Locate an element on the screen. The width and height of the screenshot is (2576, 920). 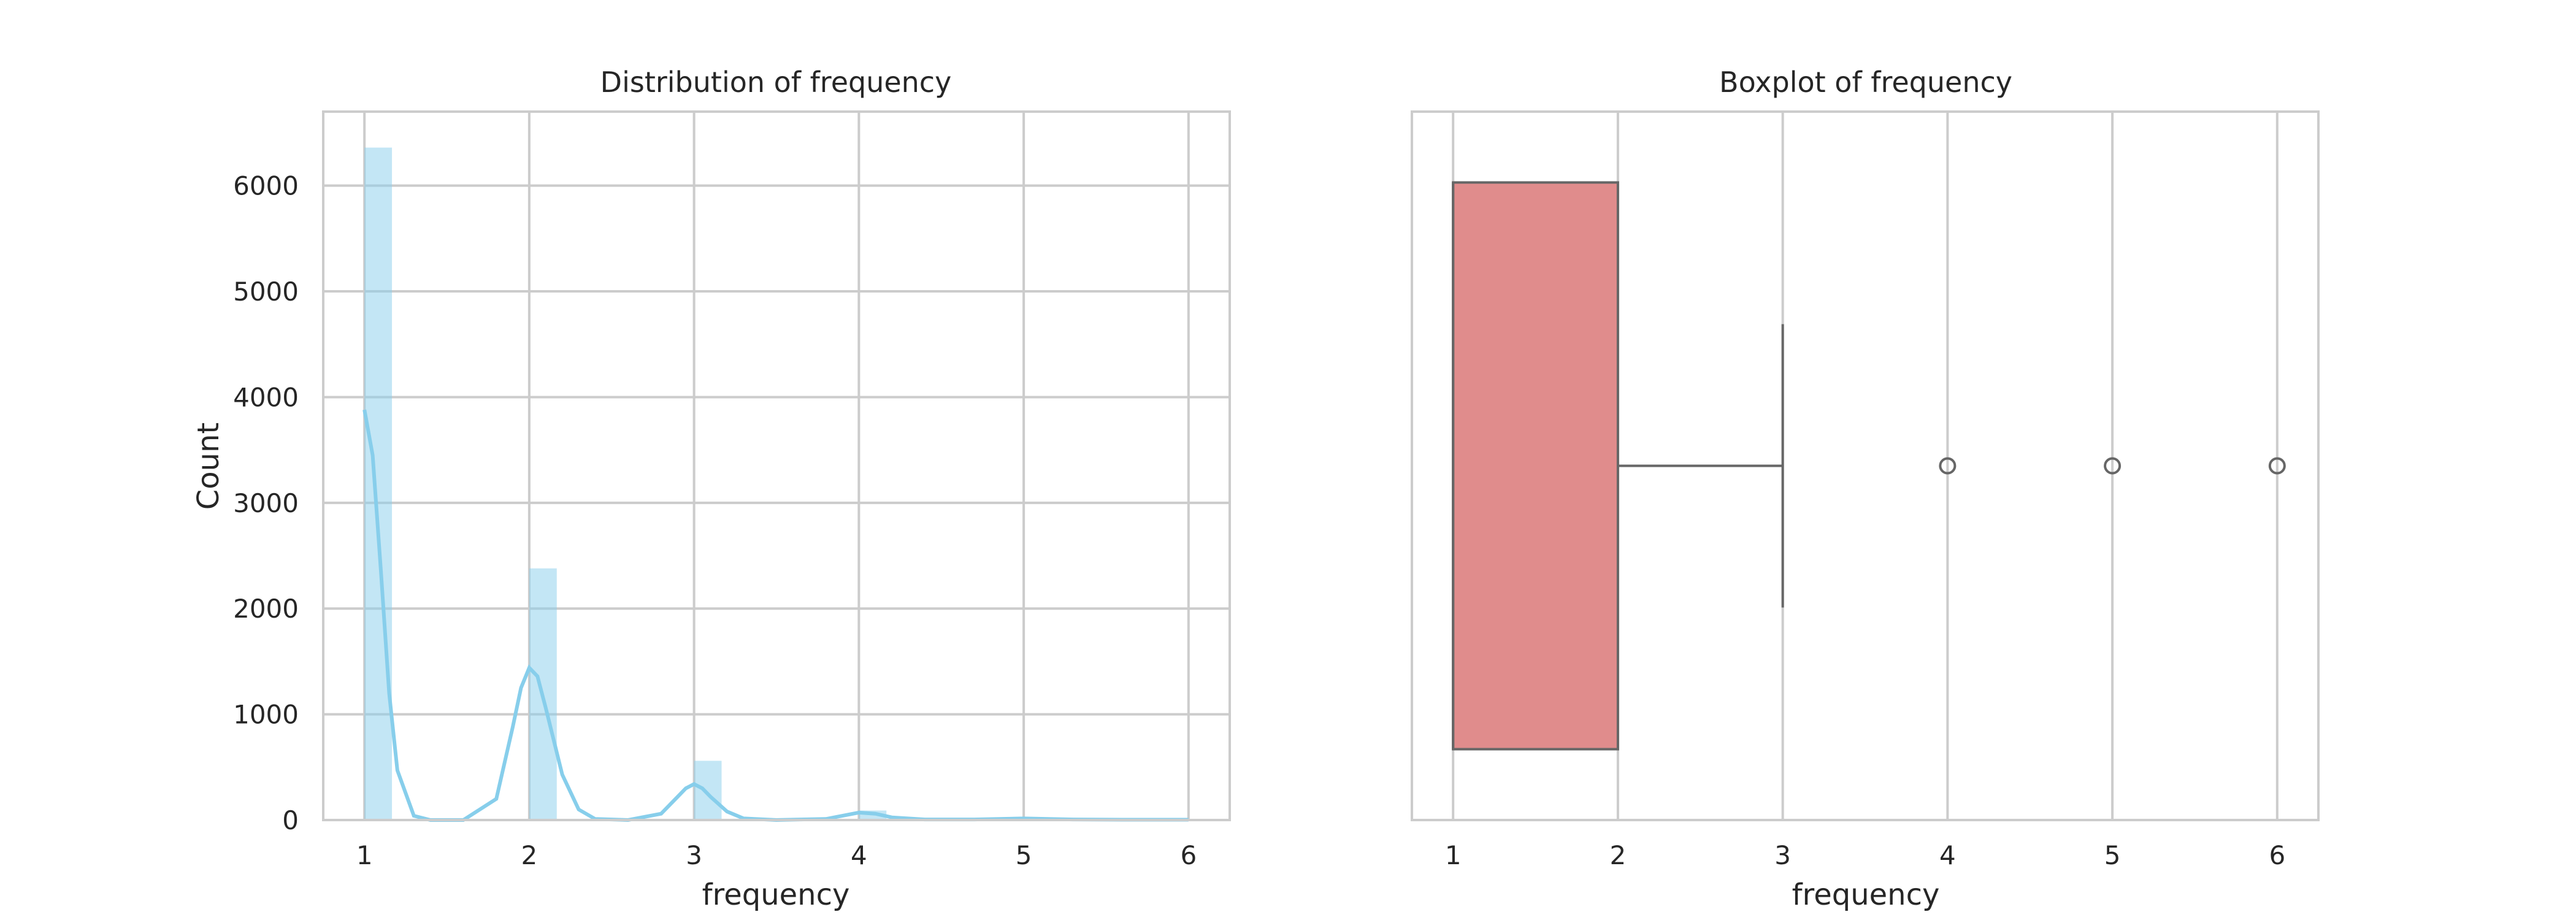
boxplot-x-tick-label: 2 is located at coordinates (1618, 855).